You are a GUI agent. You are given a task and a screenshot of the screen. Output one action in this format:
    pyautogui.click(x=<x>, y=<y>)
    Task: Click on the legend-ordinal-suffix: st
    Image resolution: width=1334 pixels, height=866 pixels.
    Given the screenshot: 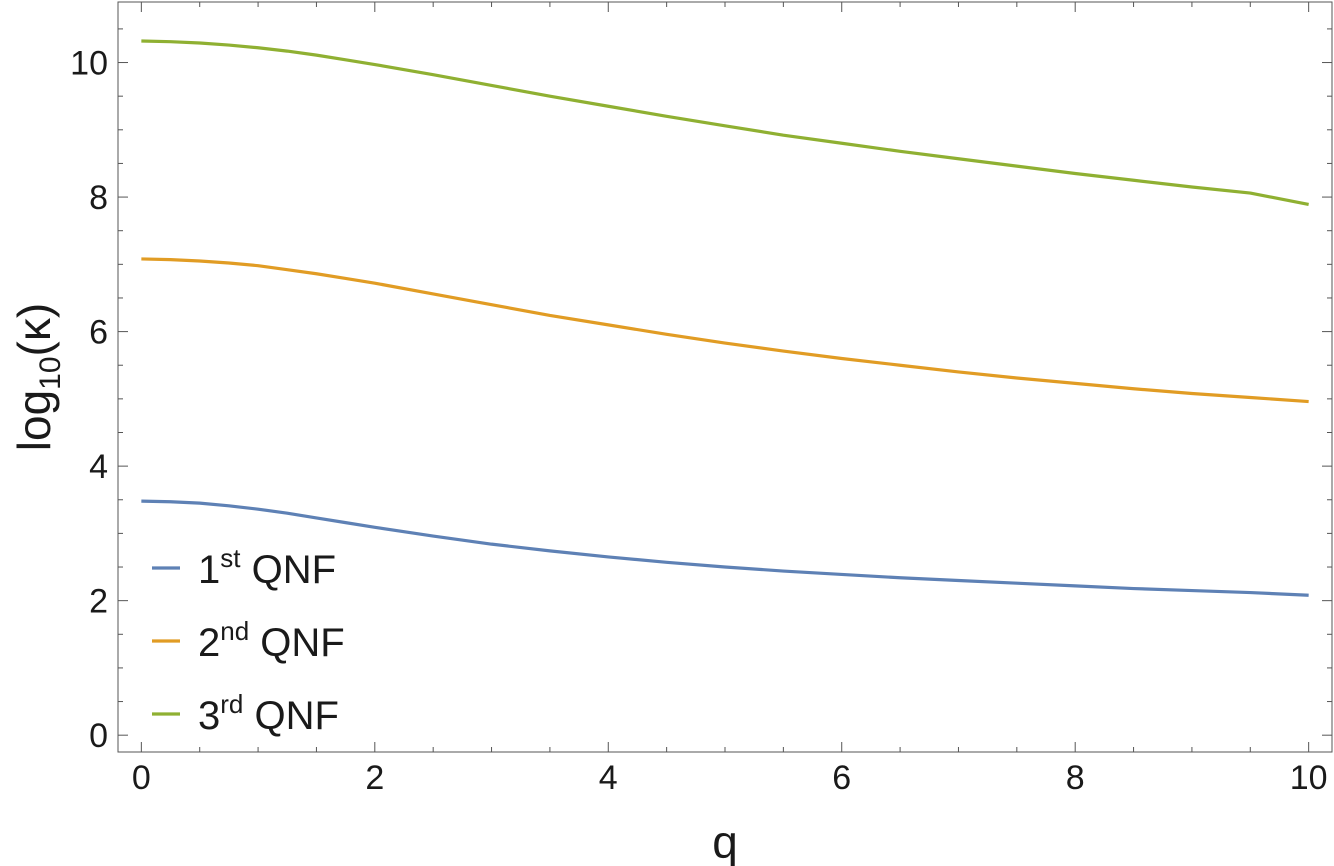 What is the action you would take?
    pyautogui.click(x=230, y=558)
    